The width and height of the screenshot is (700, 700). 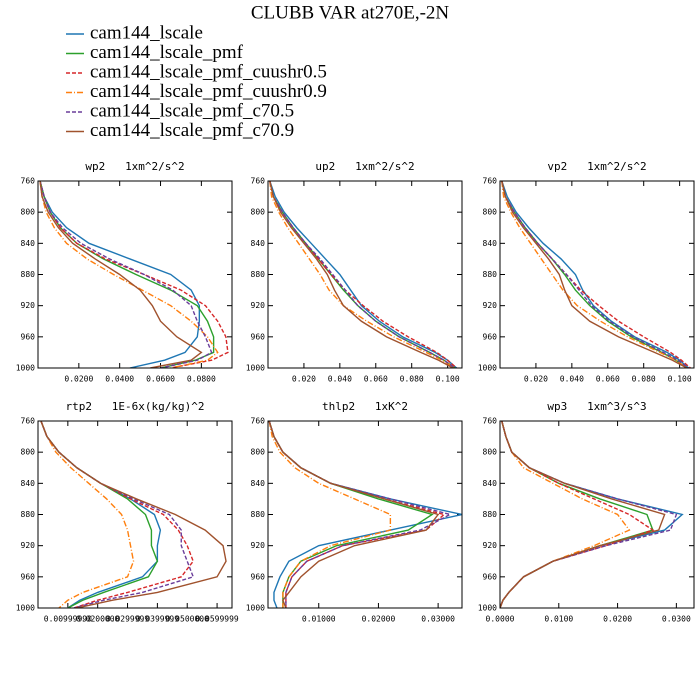 I want to click on legend-label: cam144_lscale_pmf_c70.5, so click(x=192, y=110).